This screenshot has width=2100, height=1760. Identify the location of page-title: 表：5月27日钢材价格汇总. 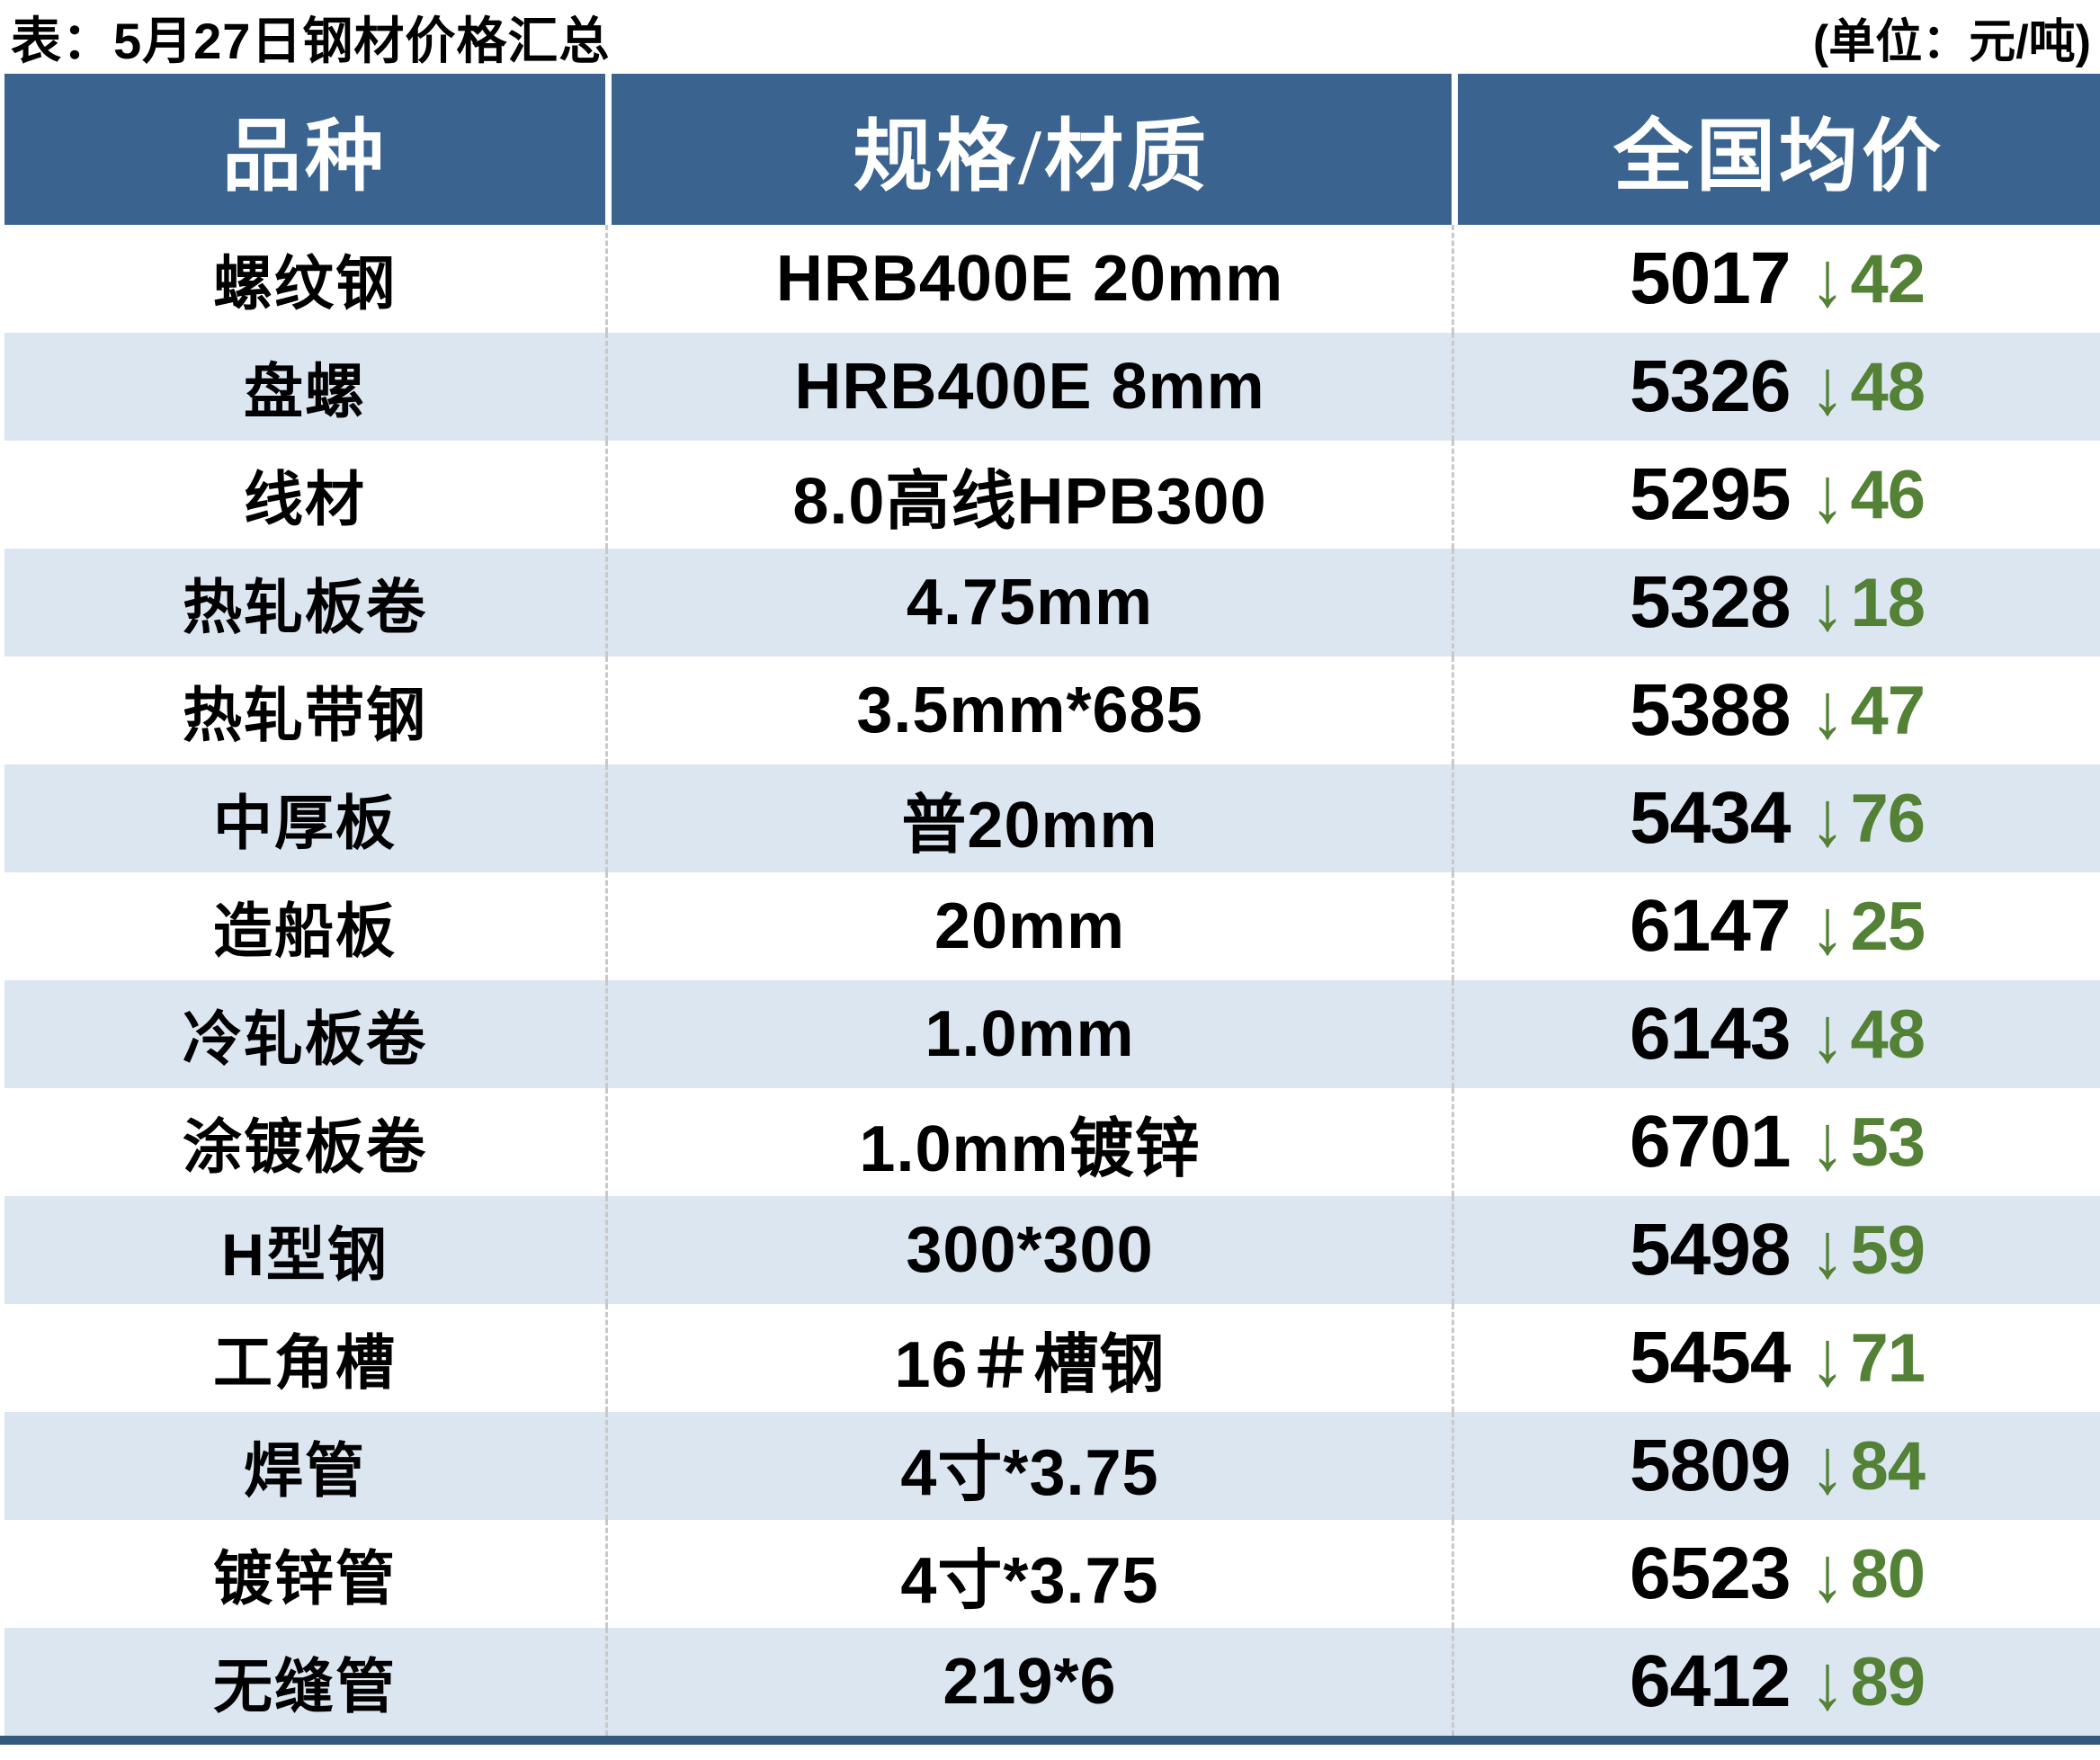
(311, 40).